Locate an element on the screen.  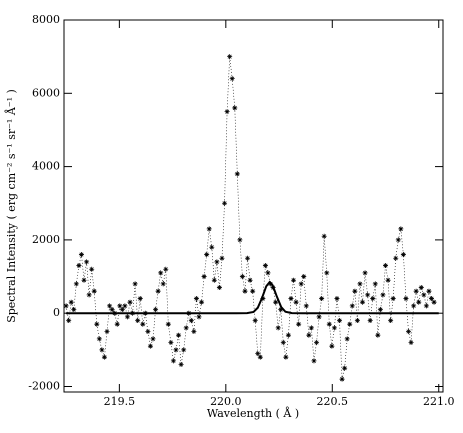
y-tick-label: 2000 is located at coordinates (46, 239).